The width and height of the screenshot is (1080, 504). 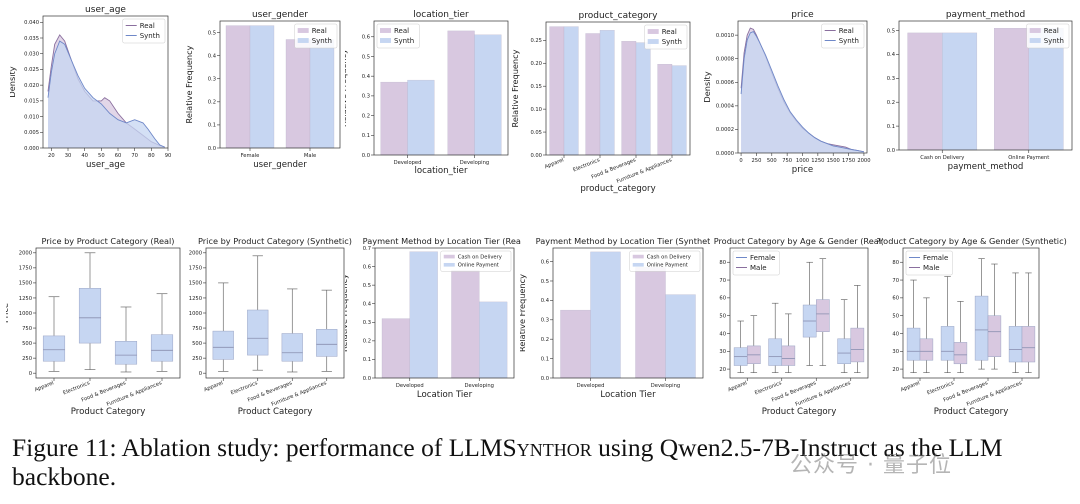 I want to click on legend-label-male: Male, so click(x=758, y=268).